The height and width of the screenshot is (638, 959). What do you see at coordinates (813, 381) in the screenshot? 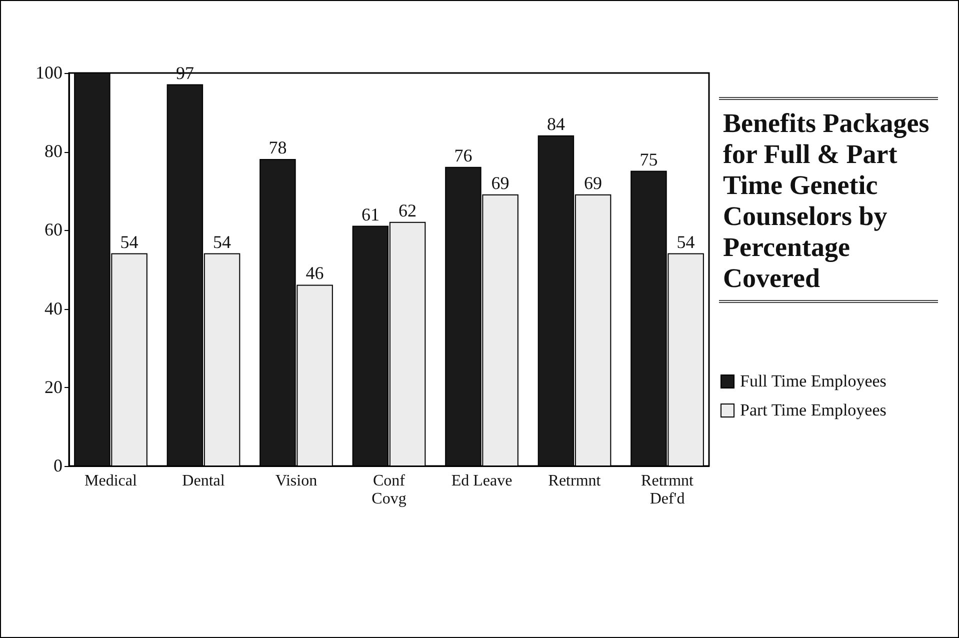
I see `legend-label: Full Time Employees` at bounding box center [813, 381].